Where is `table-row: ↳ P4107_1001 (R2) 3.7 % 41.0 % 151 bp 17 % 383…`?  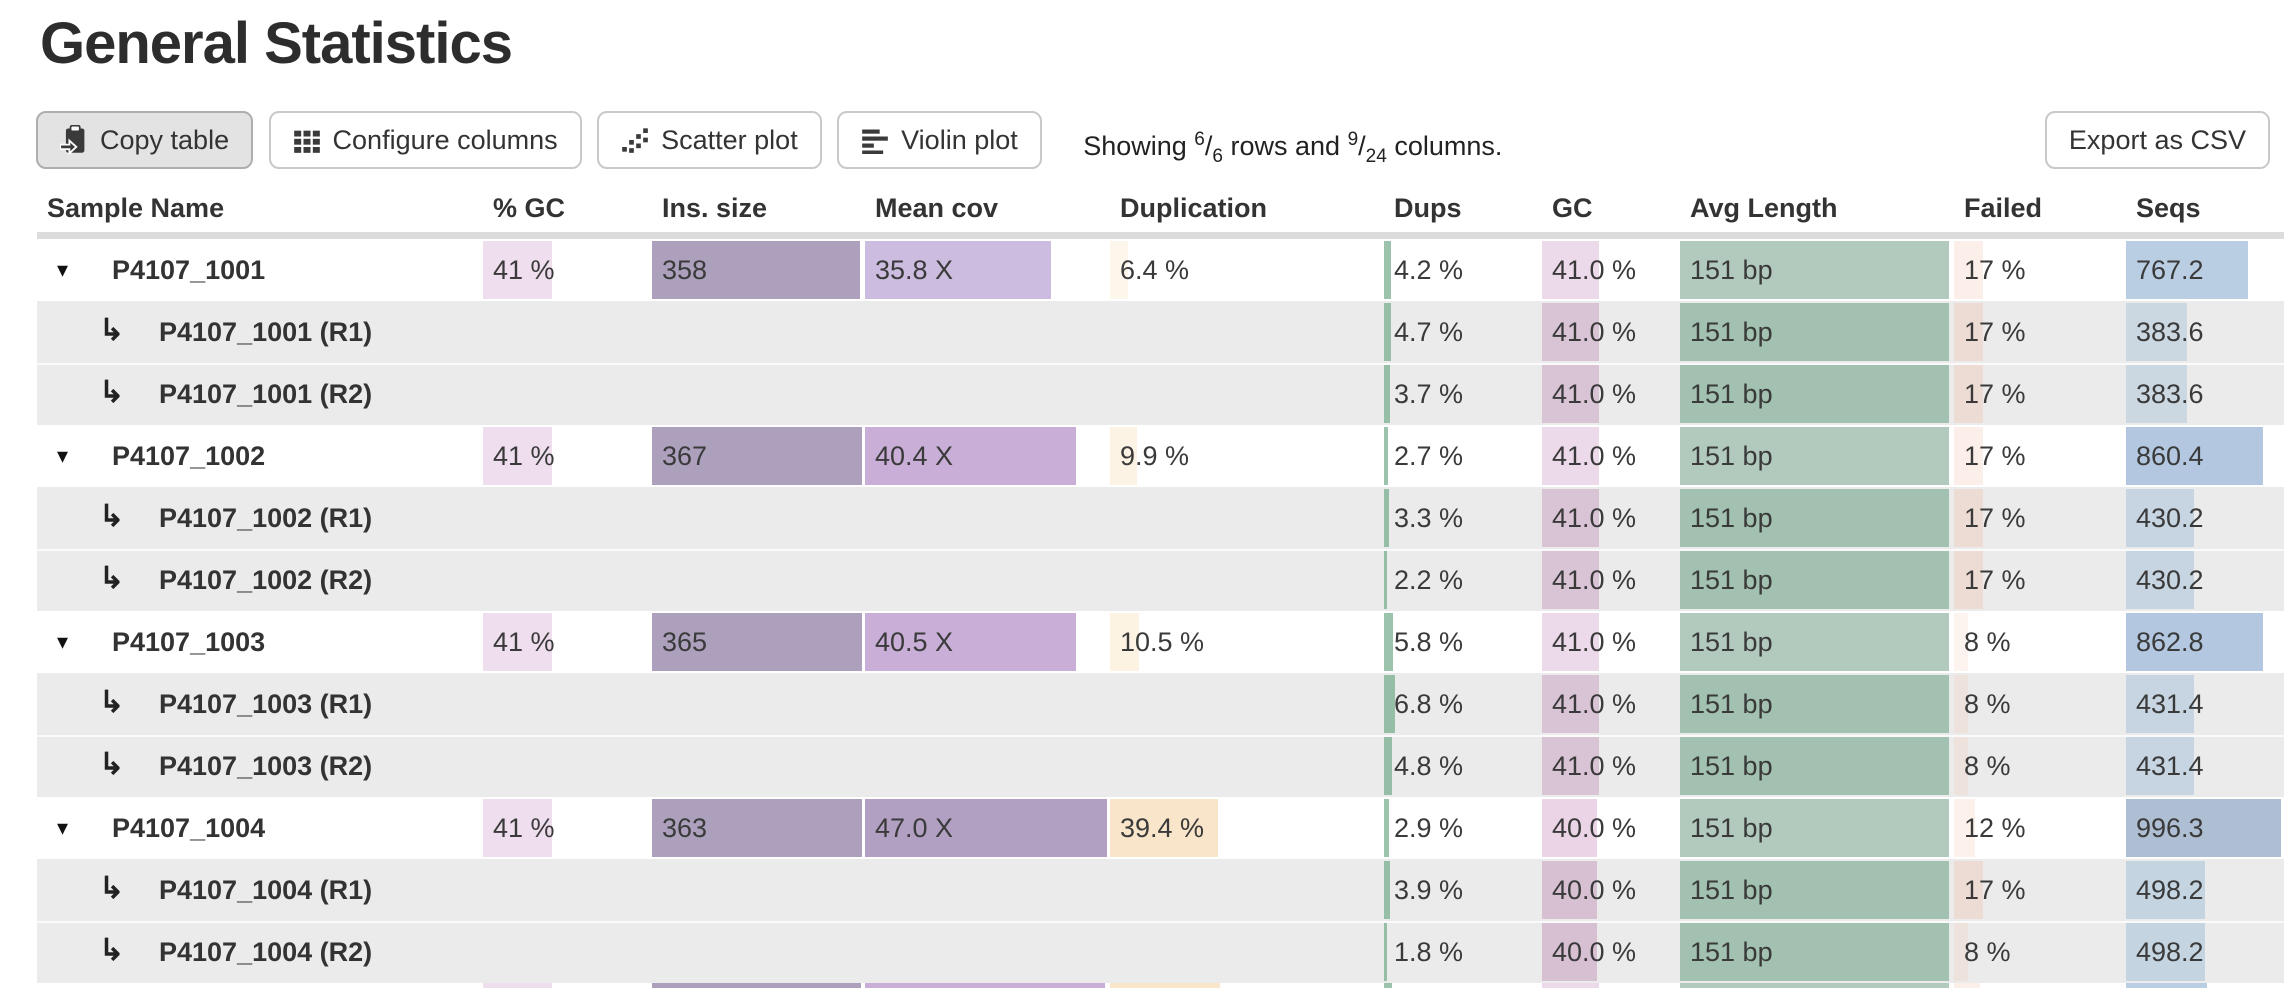
table-row: ↳ P4107_1001 (R2) 3.7 % 41.0 % 151 bp 17 % 383… is located at coordinates (1160, 394).